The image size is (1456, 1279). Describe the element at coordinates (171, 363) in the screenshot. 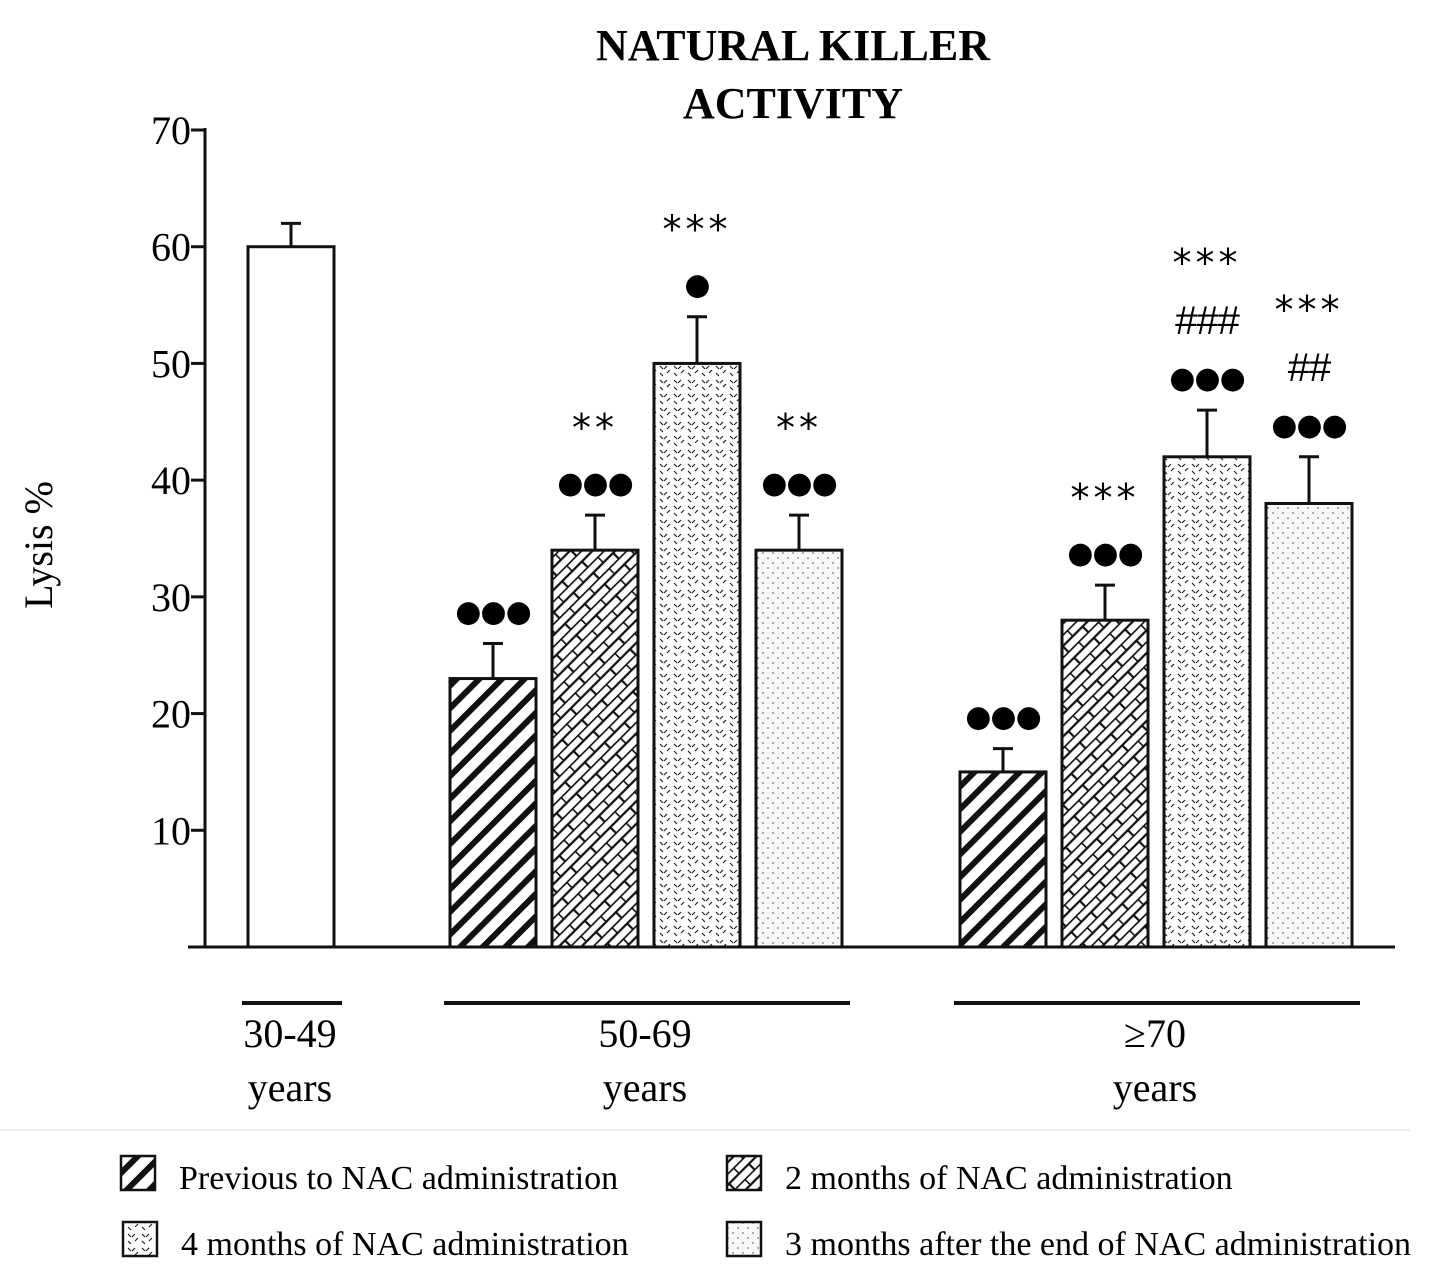

I see `y-tick-label: 50` at that location.